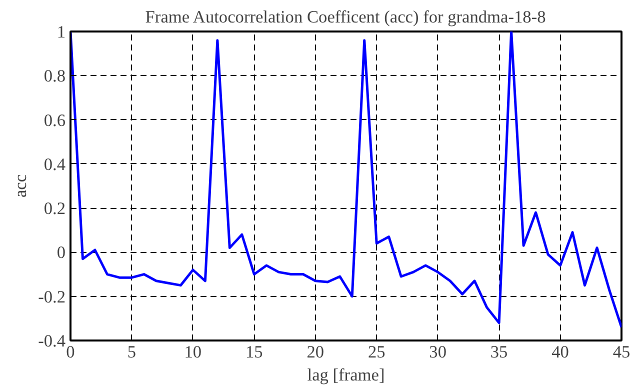 Image resolution: width=635 pixels, height=387 pixels. I want to click on x-tick-label: 25, so click(377, 352).